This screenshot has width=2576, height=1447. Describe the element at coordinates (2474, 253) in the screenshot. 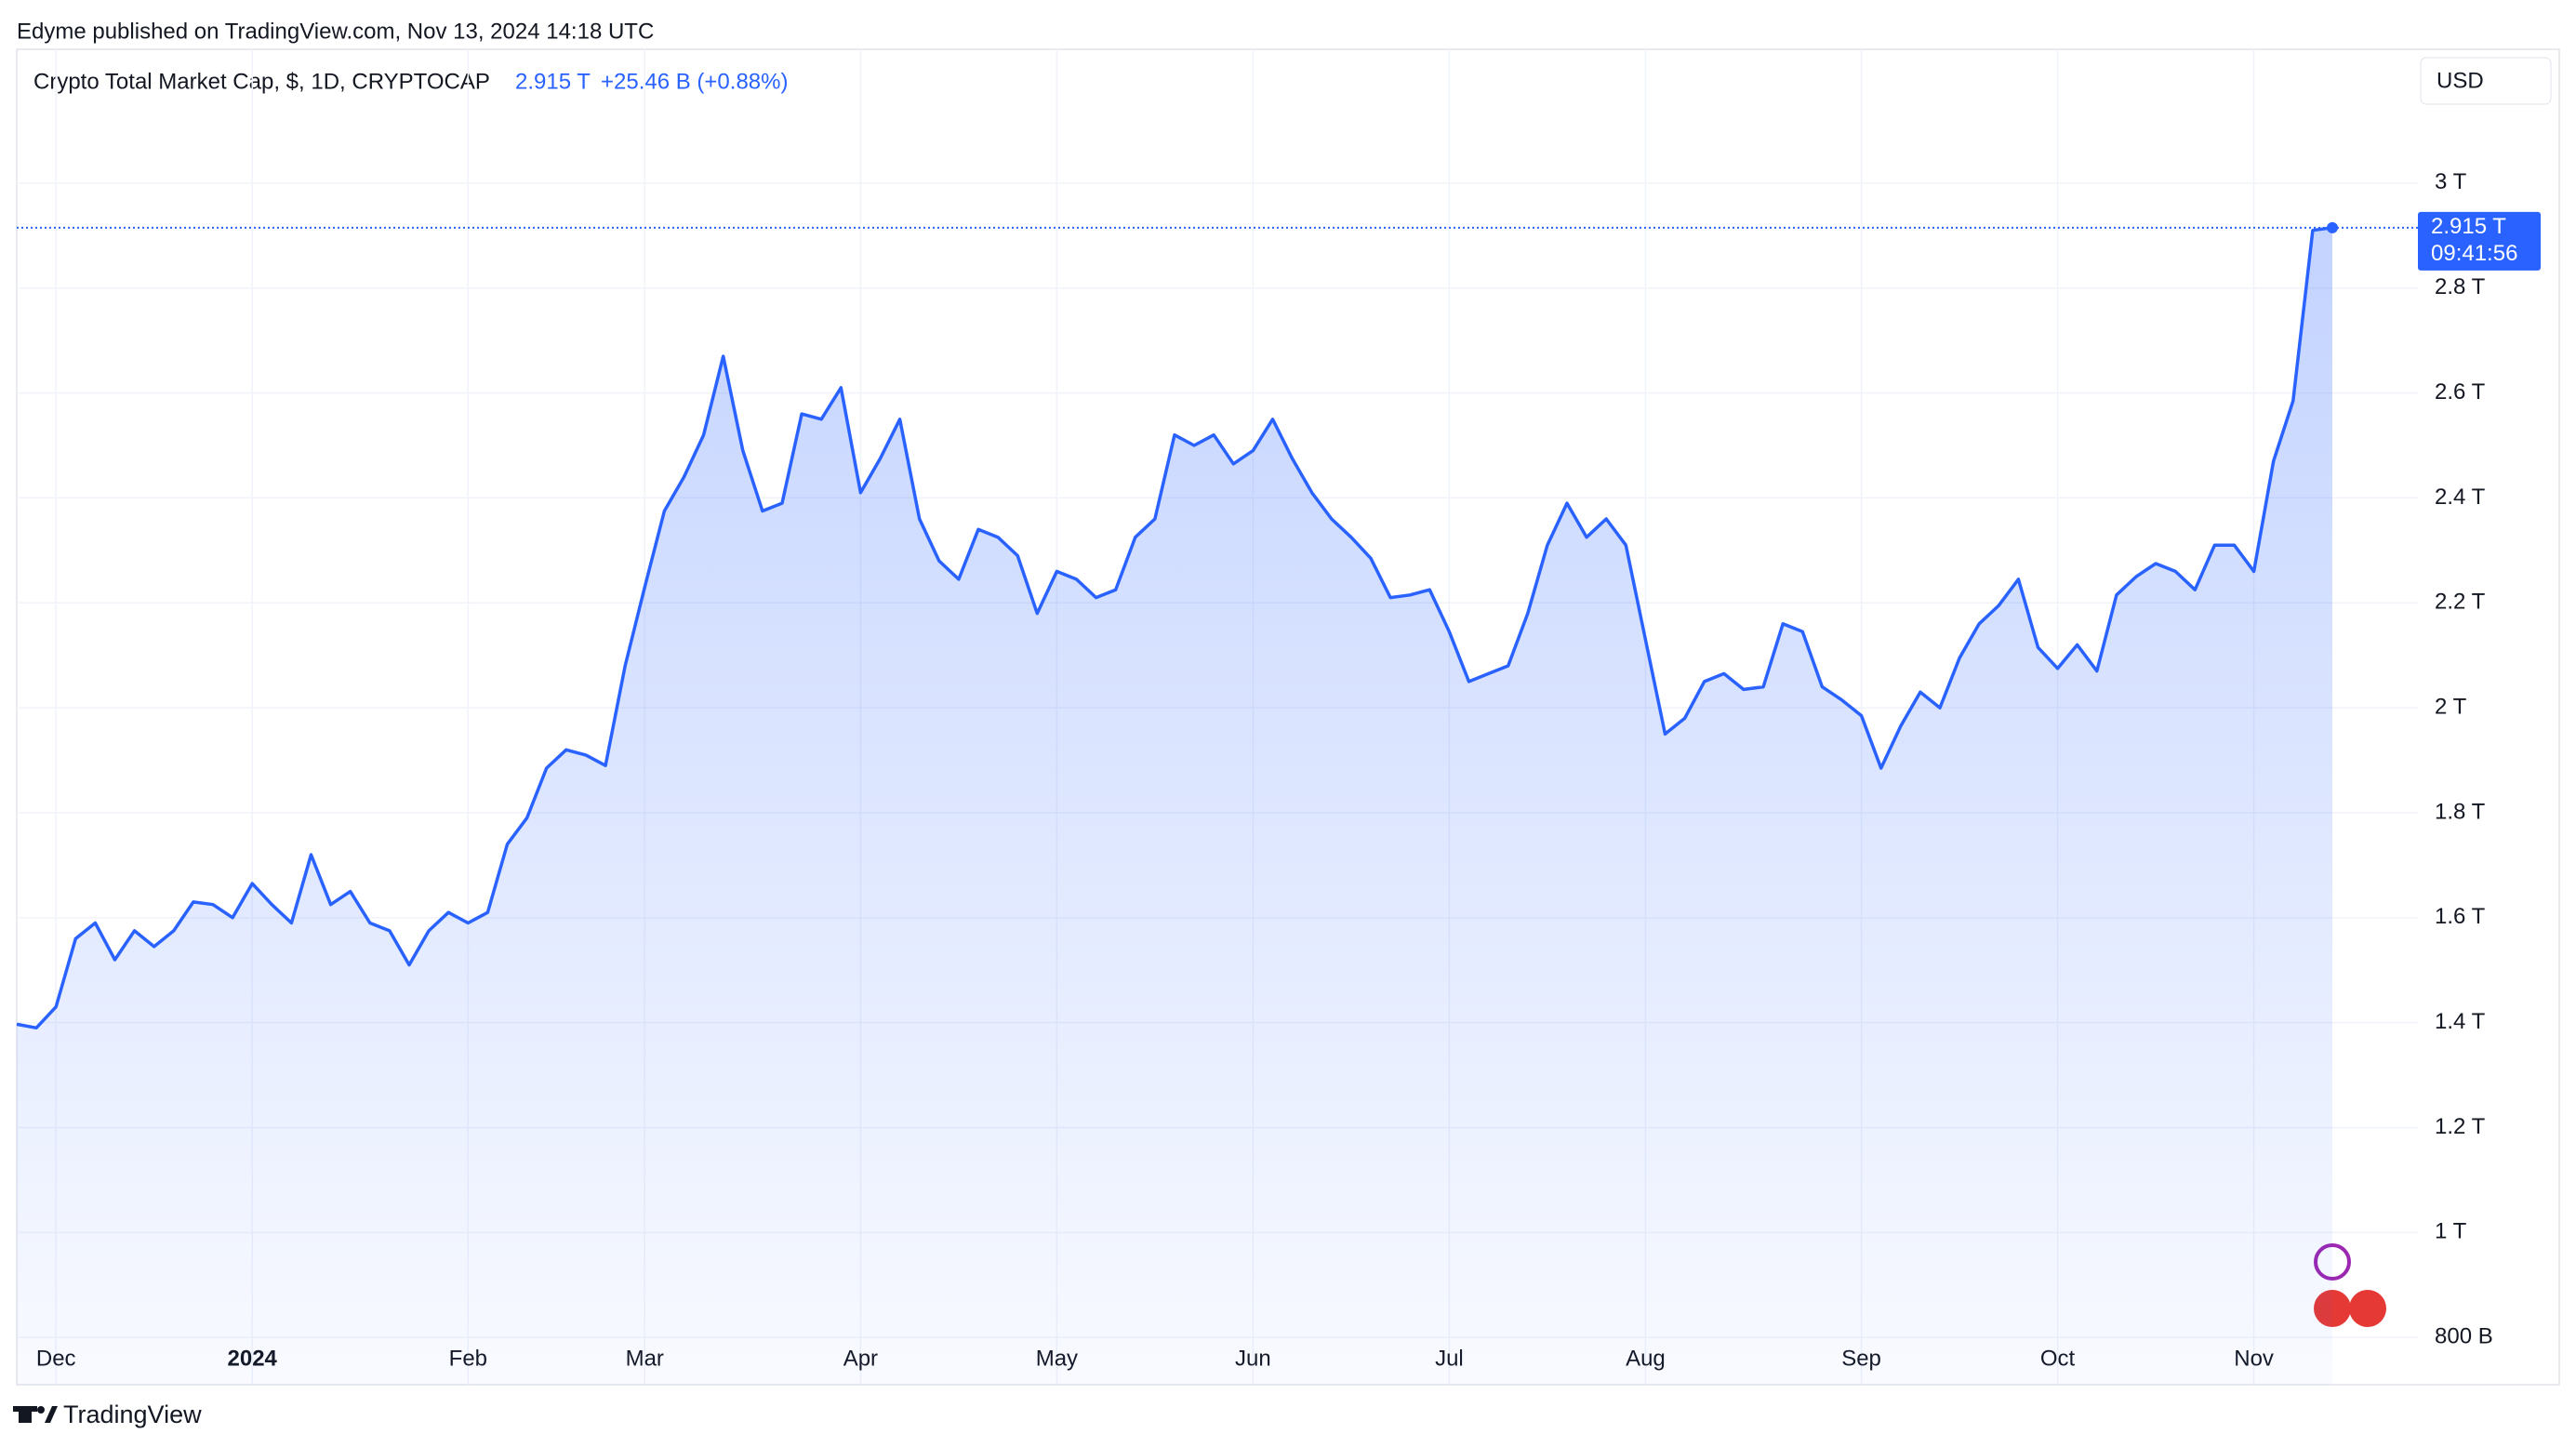

I see `countdown: 09:41:56` at that location.